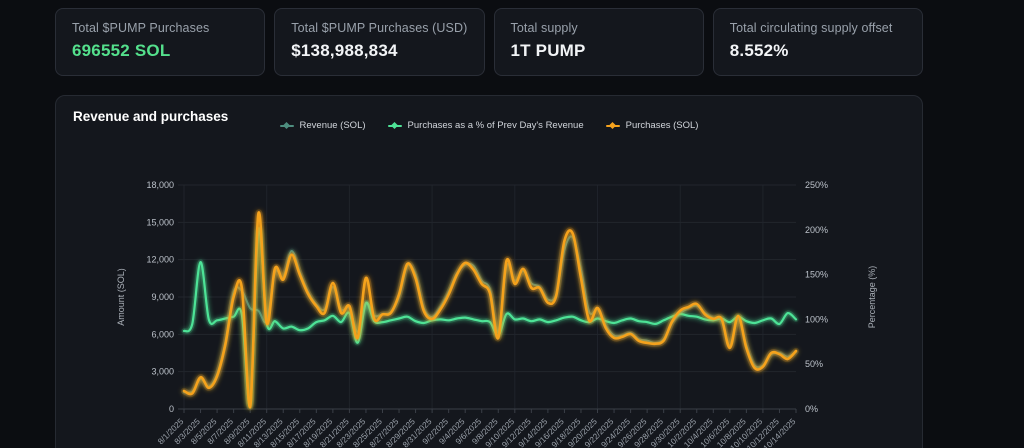 Image resolution: width=1024 pixels, height=448 pixels. What do you see at coordinates (811, 409) in the screenshot?
I see `svg-text: 0%` at bounding box center [811, 409].